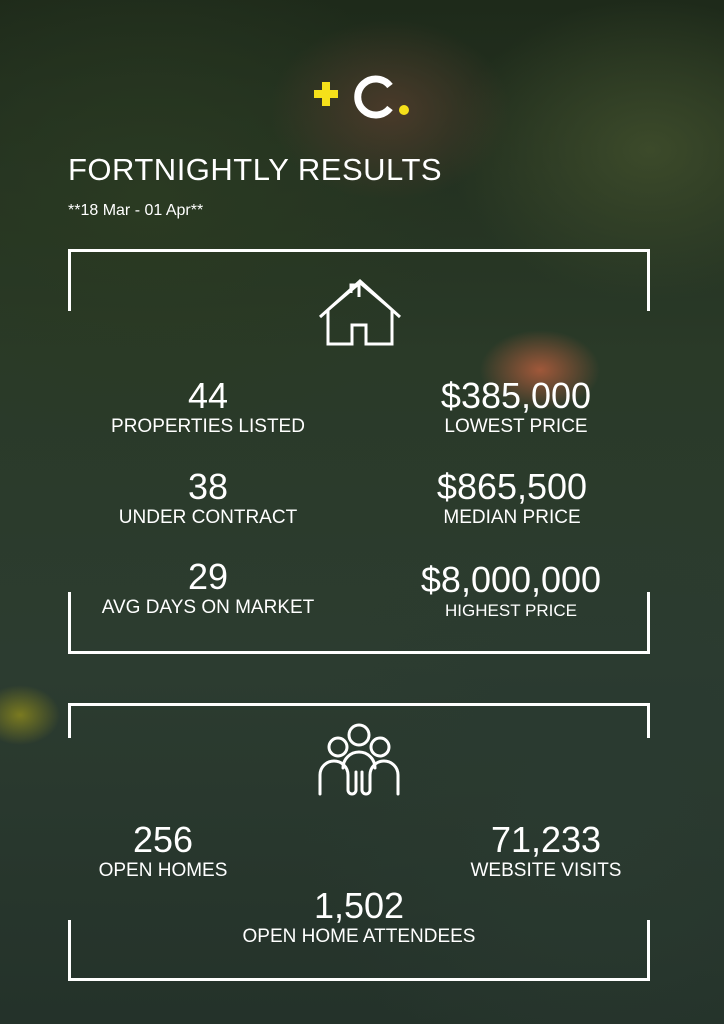  I want to click on stat-highest-price: $8,000,000 HIGHEST PRICE, so click(511, 590).